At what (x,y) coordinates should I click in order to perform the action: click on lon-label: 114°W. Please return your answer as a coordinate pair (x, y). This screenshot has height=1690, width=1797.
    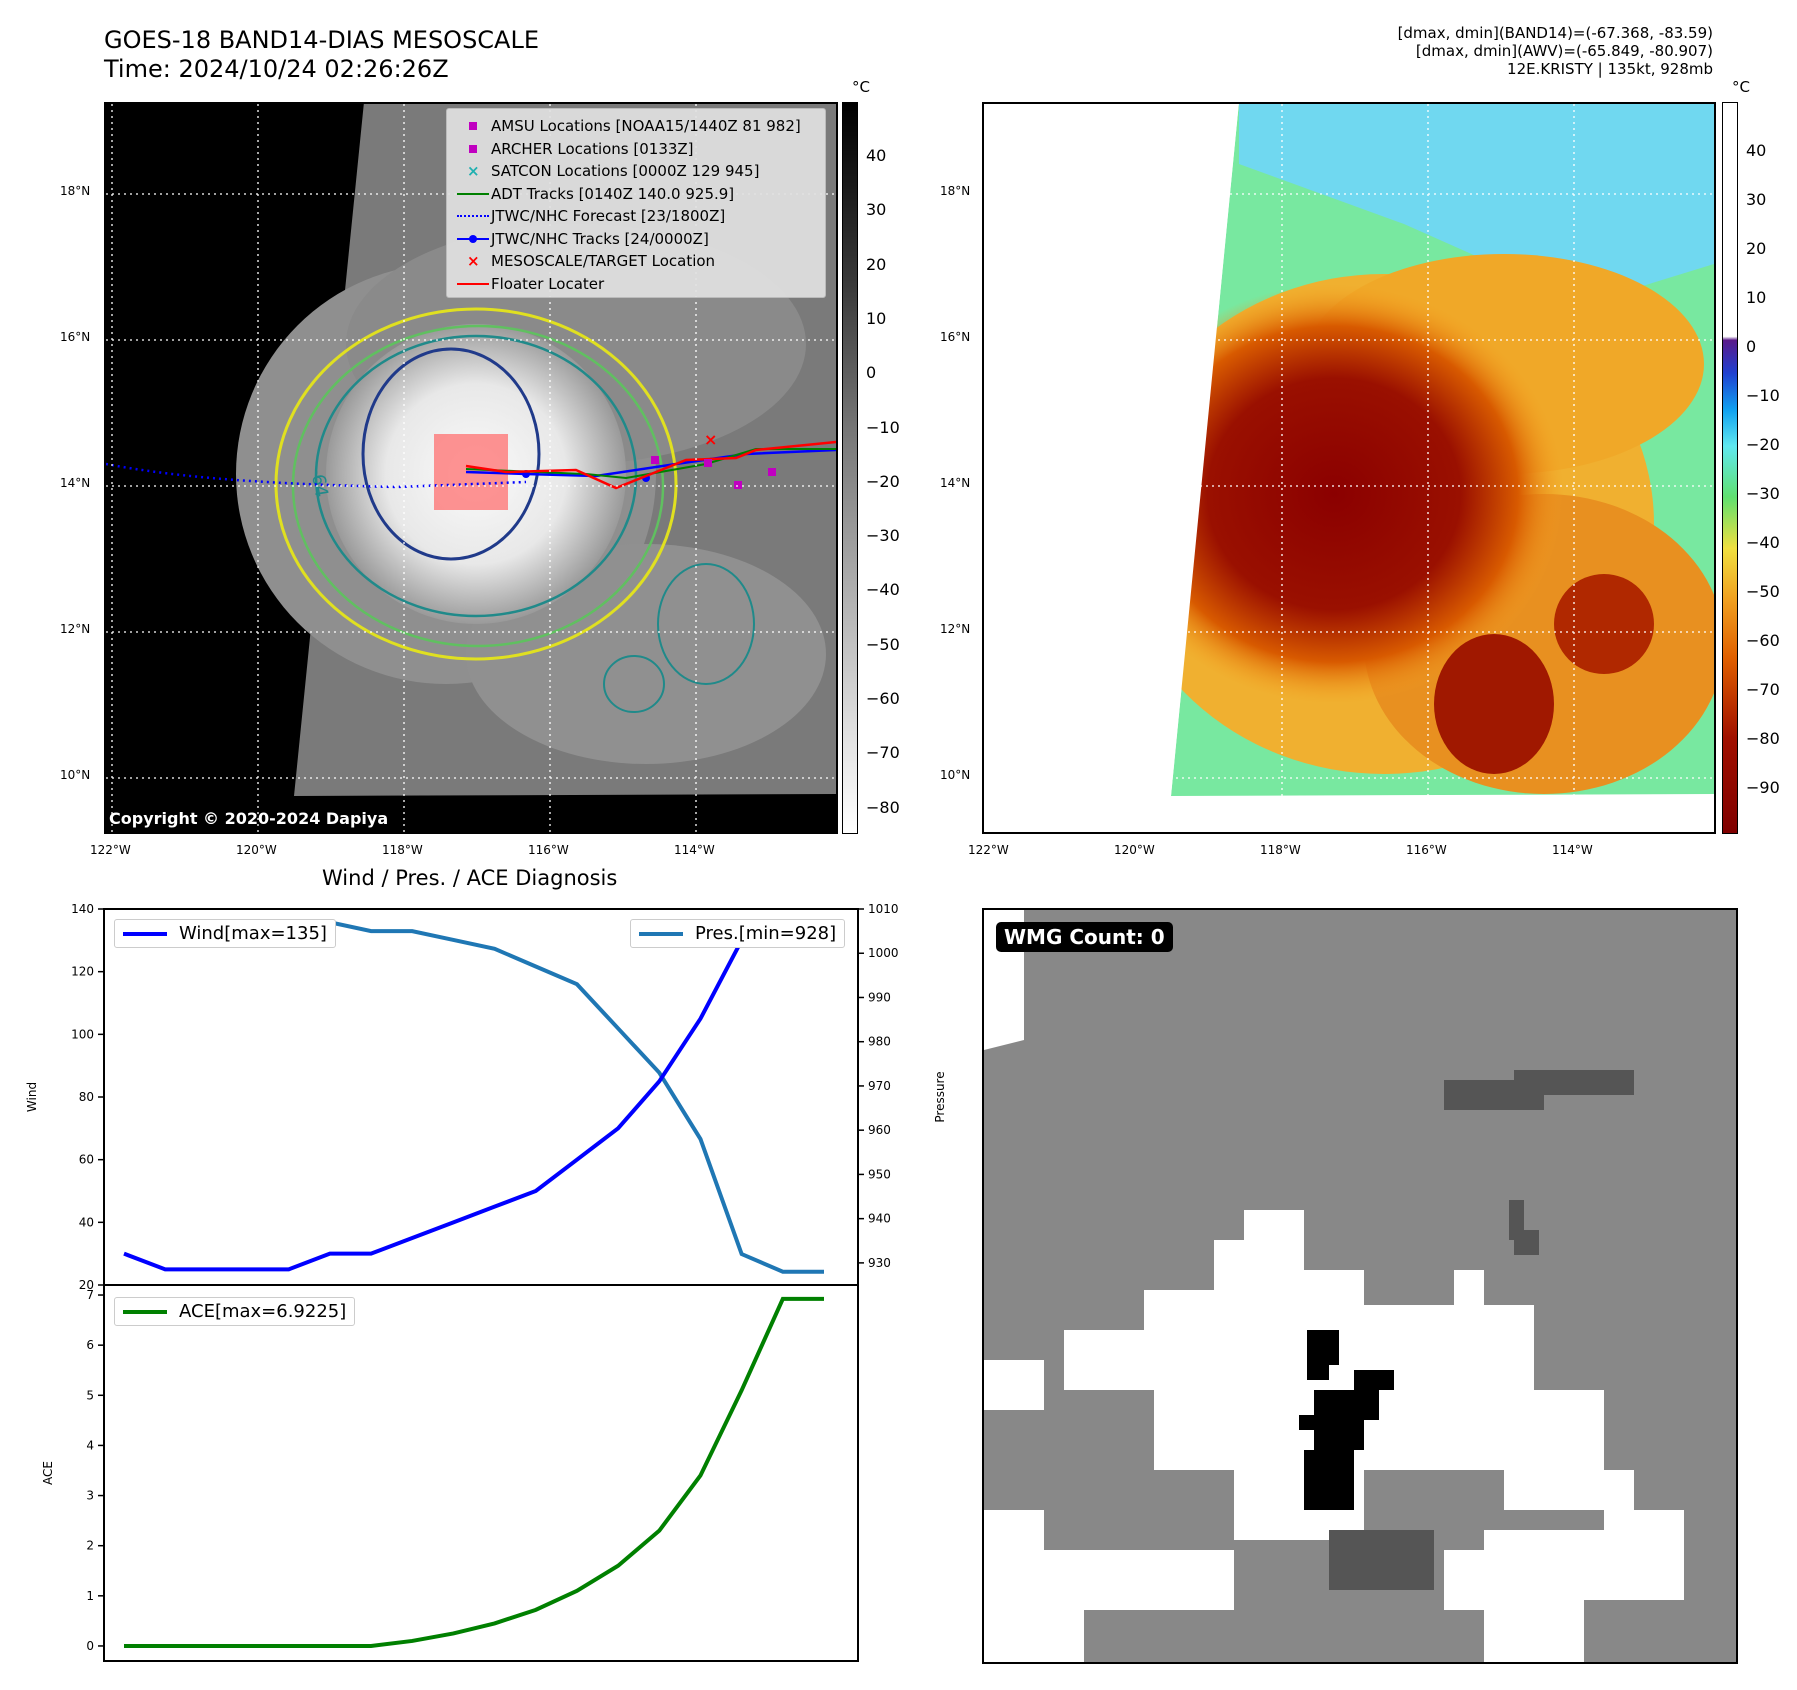
    Looking at the image, I should click on (694, 850).